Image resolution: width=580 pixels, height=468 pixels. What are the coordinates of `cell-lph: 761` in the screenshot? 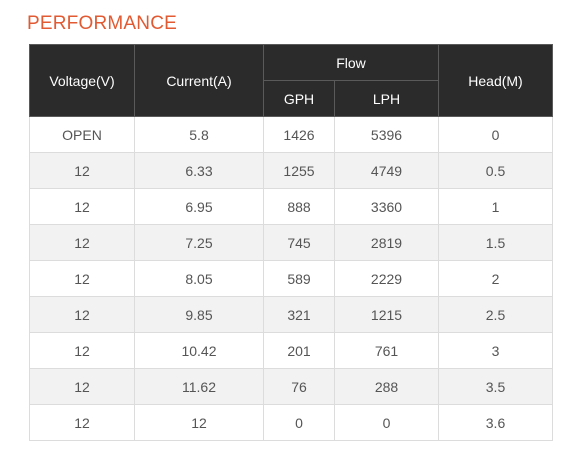 It's located at (386, 350).